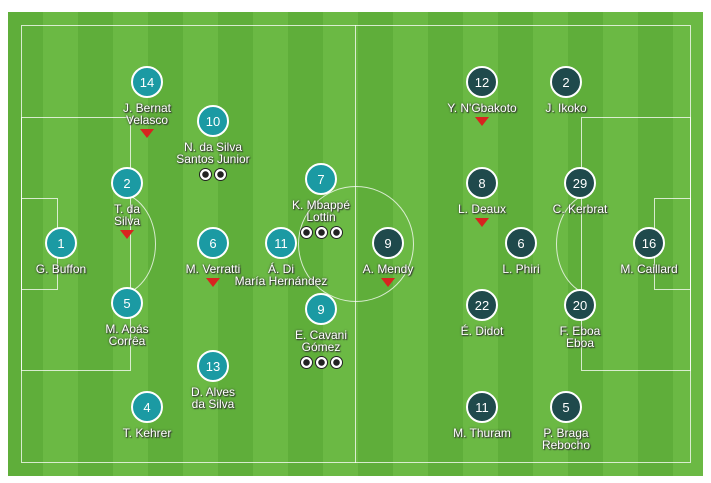  I want to click on player-name-line: Velasco, so click(147, 120).